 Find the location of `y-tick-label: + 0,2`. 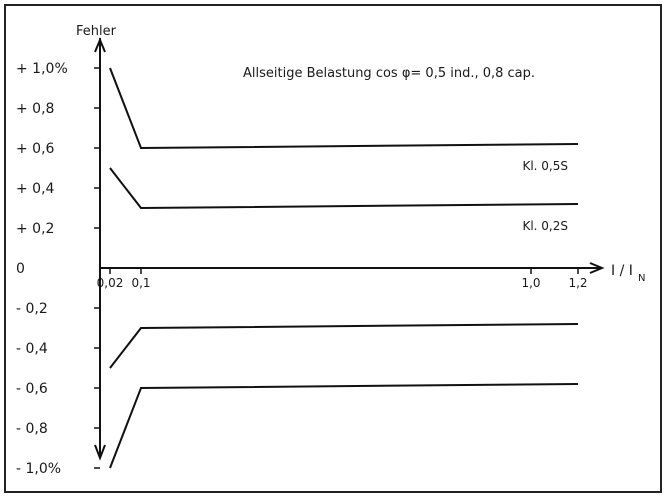

y-tick-label: + 0,2 is located at coordinates (35, 229).